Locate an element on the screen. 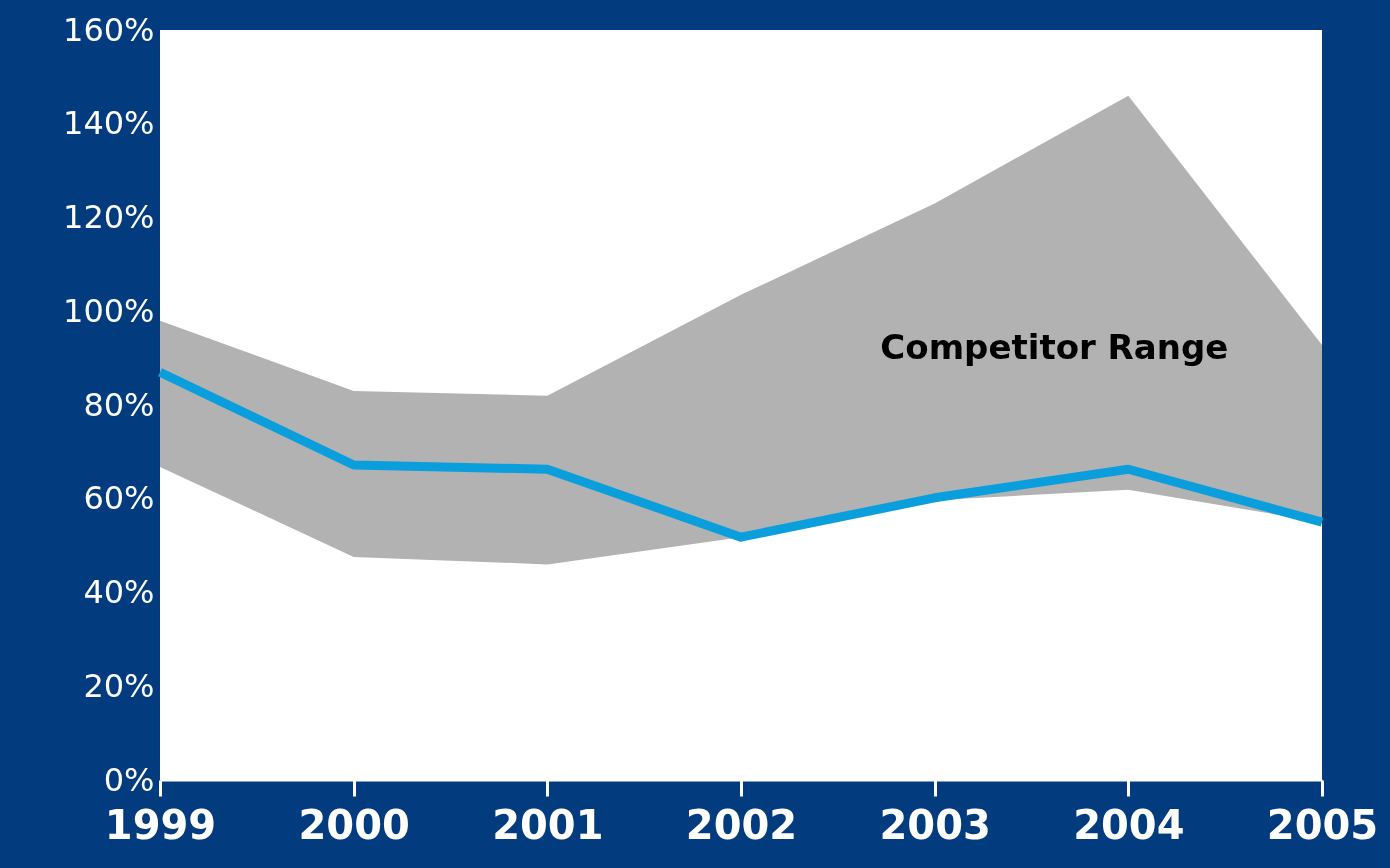 Image resolution: width=1390 pixels, height=868 pixels. annotation: Competitor Range is located at coordinates (1054, 346).